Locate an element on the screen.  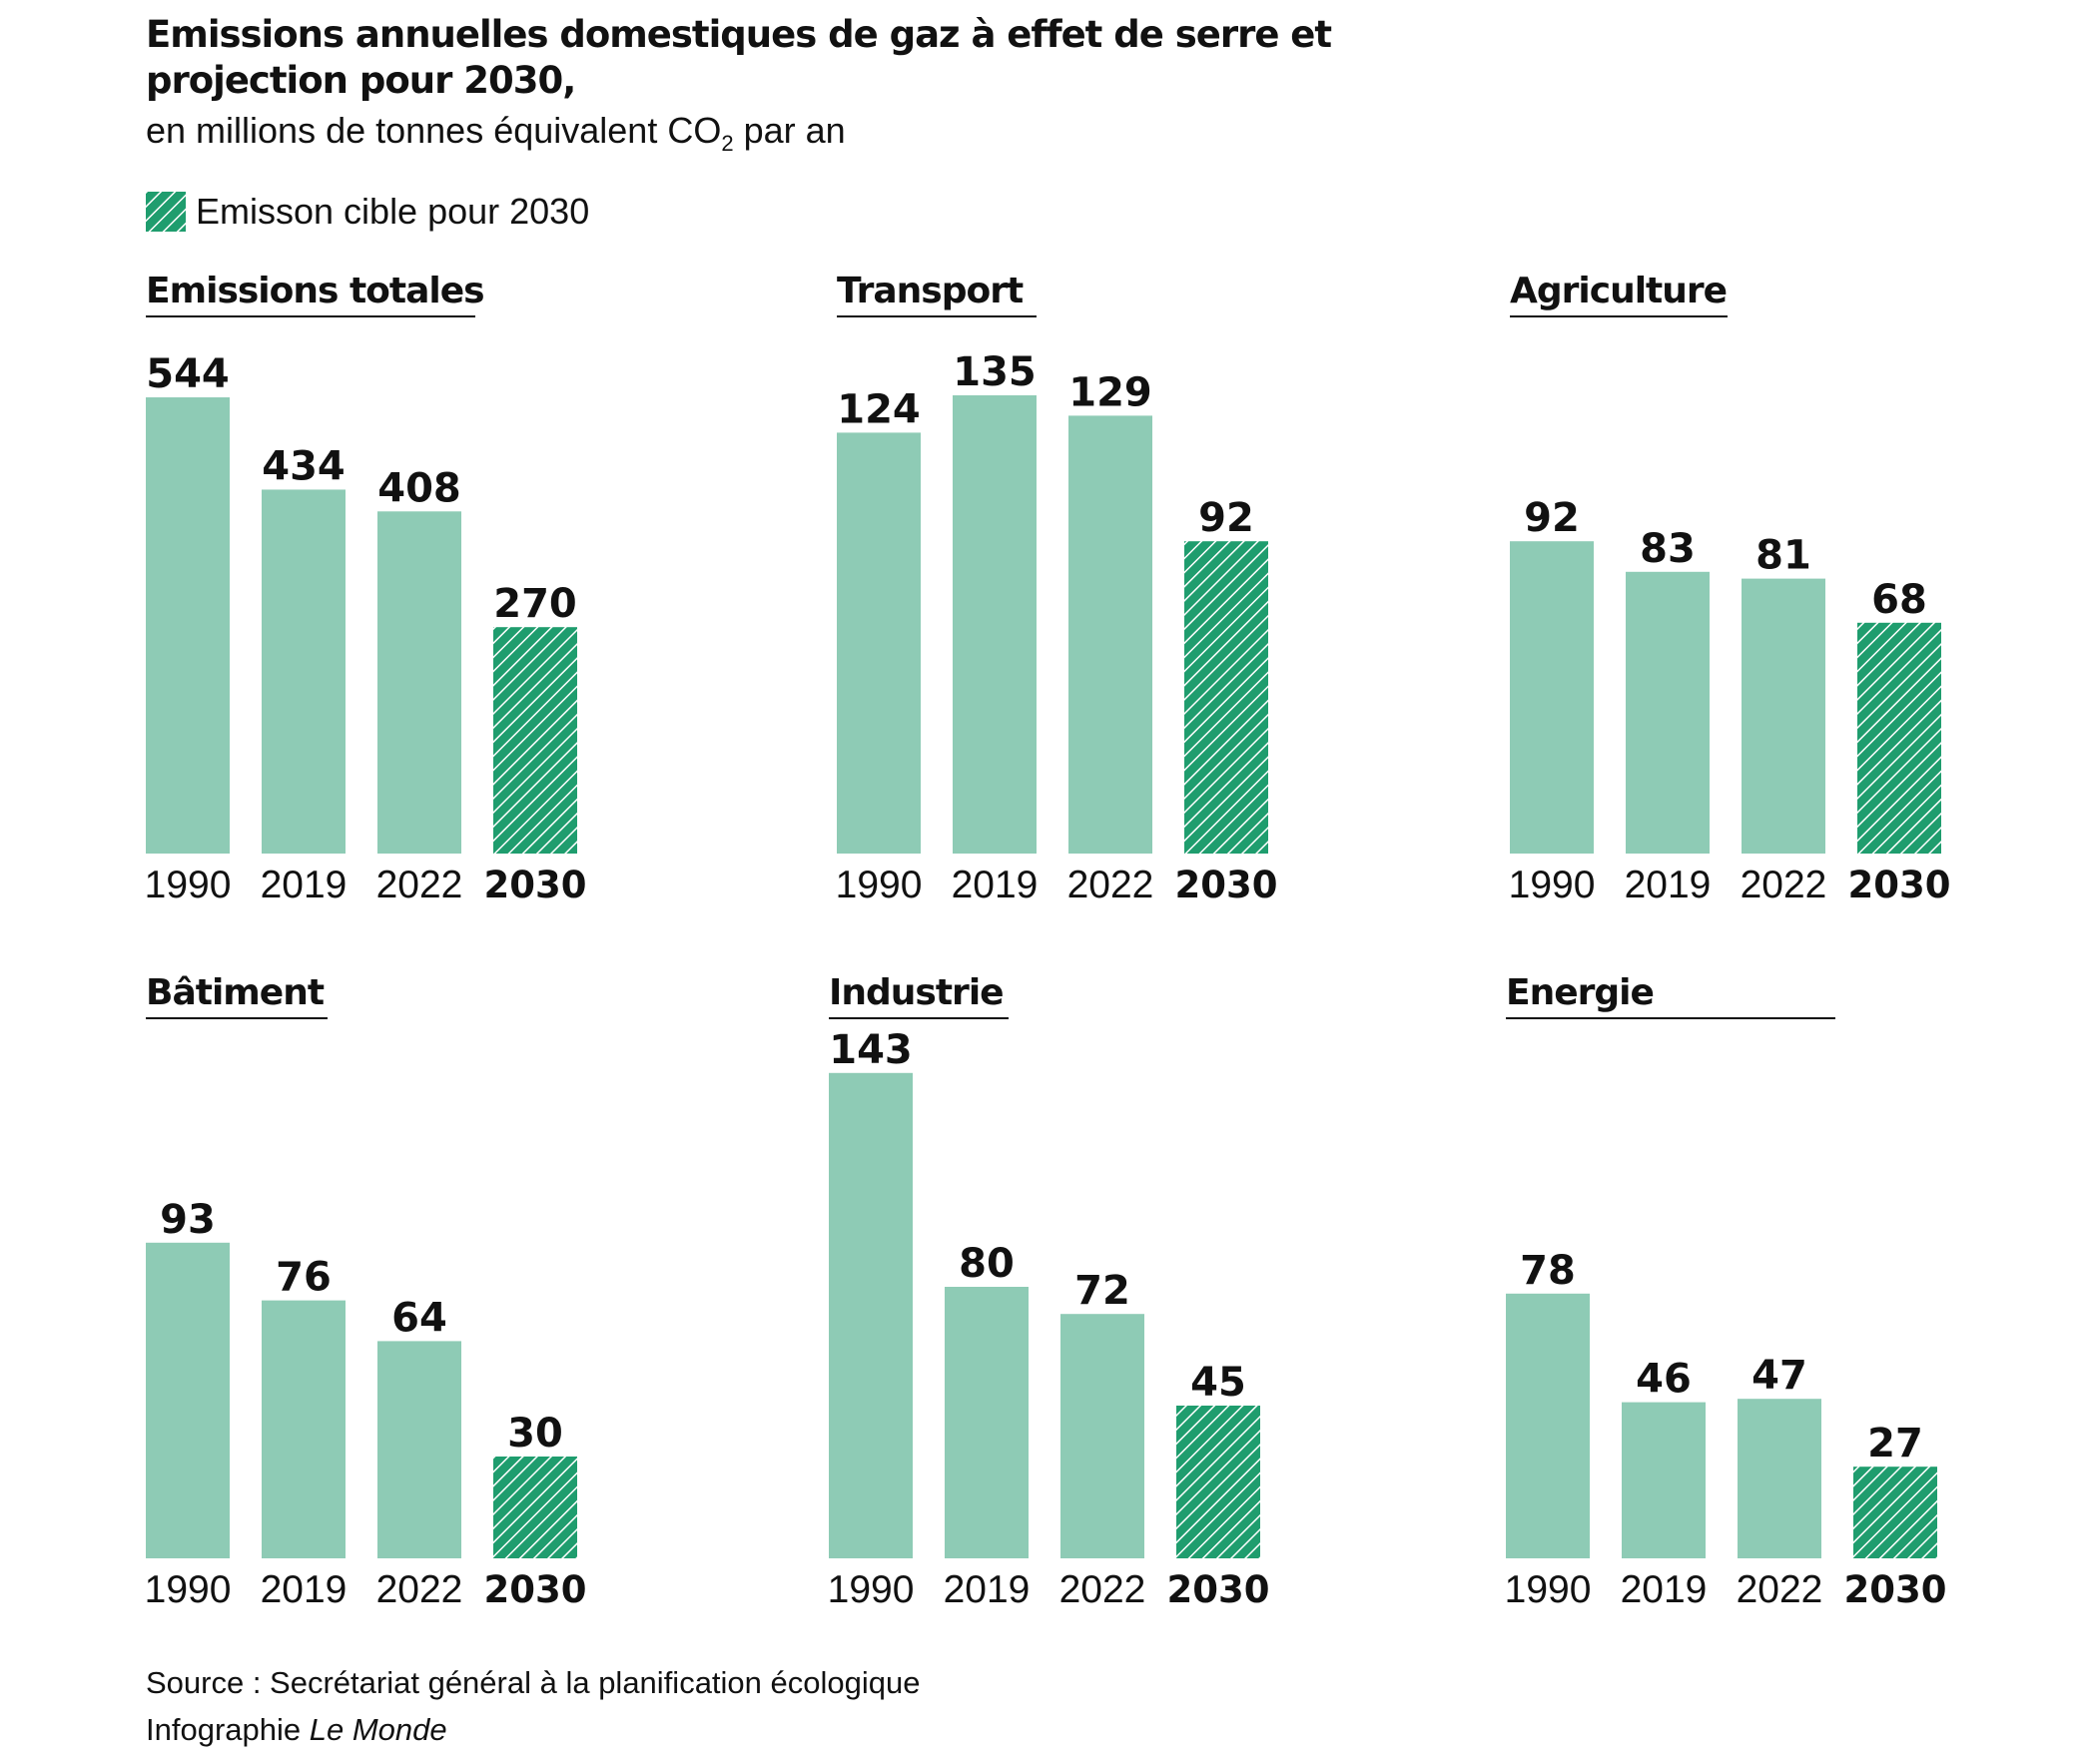
value-label: 47 is located at coordinates (1779, 1376).